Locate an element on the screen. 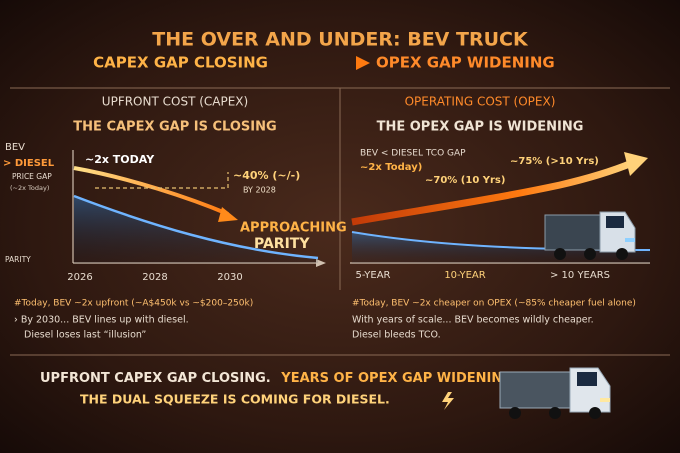 The height and width of the screenshot is (453, 680). subtitle-right: OPEX GAP WIDENING is located at coordinates (465, 63).